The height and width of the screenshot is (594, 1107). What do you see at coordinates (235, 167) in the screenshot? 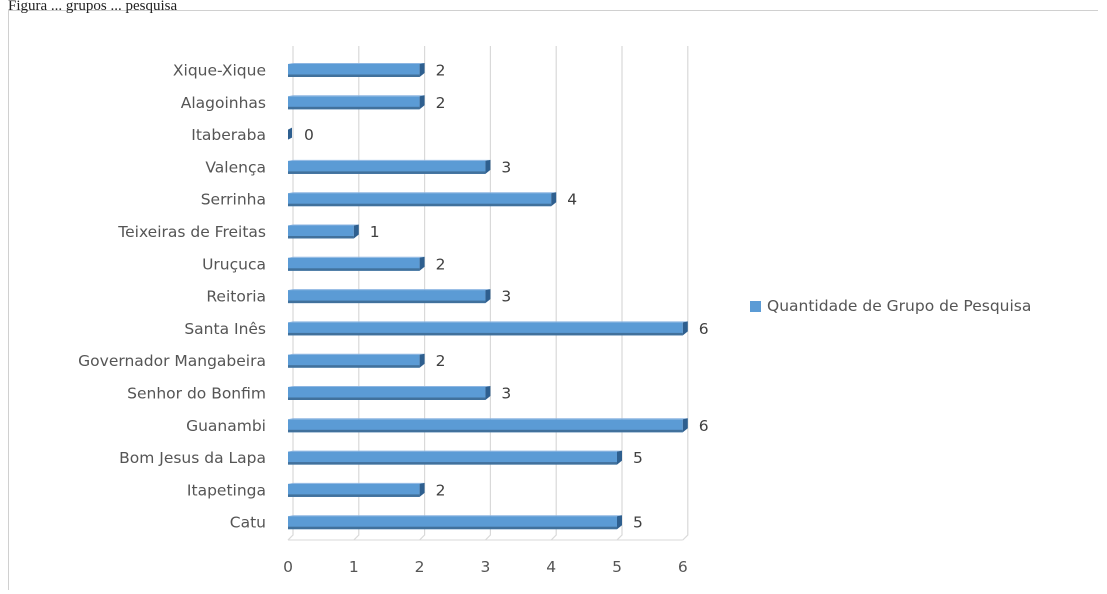
I see `category-label: Valença` at bounding box center [235, 167].